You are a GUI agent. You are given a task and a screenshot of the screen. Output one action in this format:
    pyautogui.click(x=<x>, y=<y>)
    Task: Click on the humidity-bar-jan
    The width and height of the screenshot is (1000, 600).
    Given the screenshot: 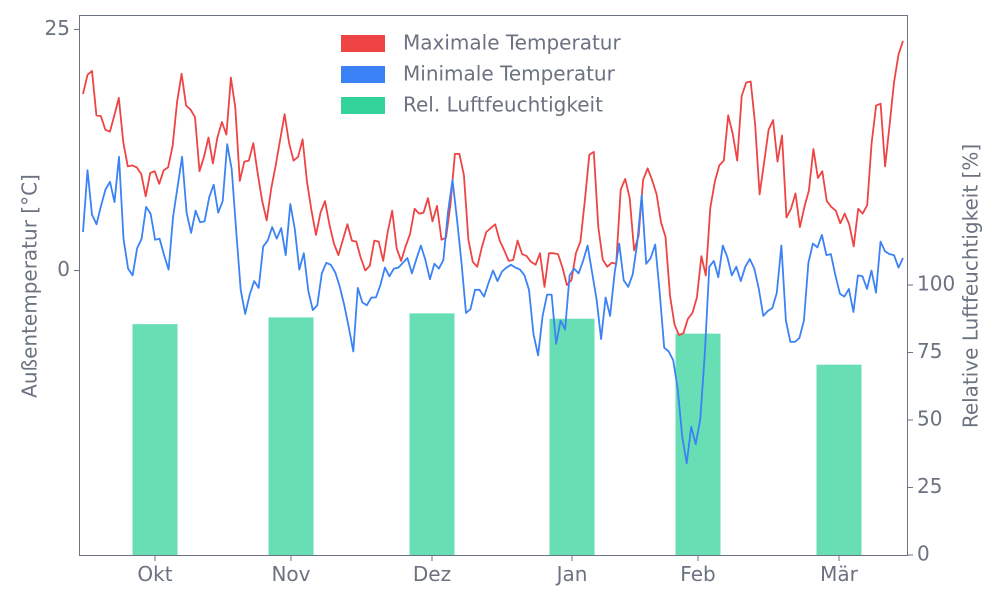 What is the action you would take?
    pyautogui.click(x=572, y=436)
    